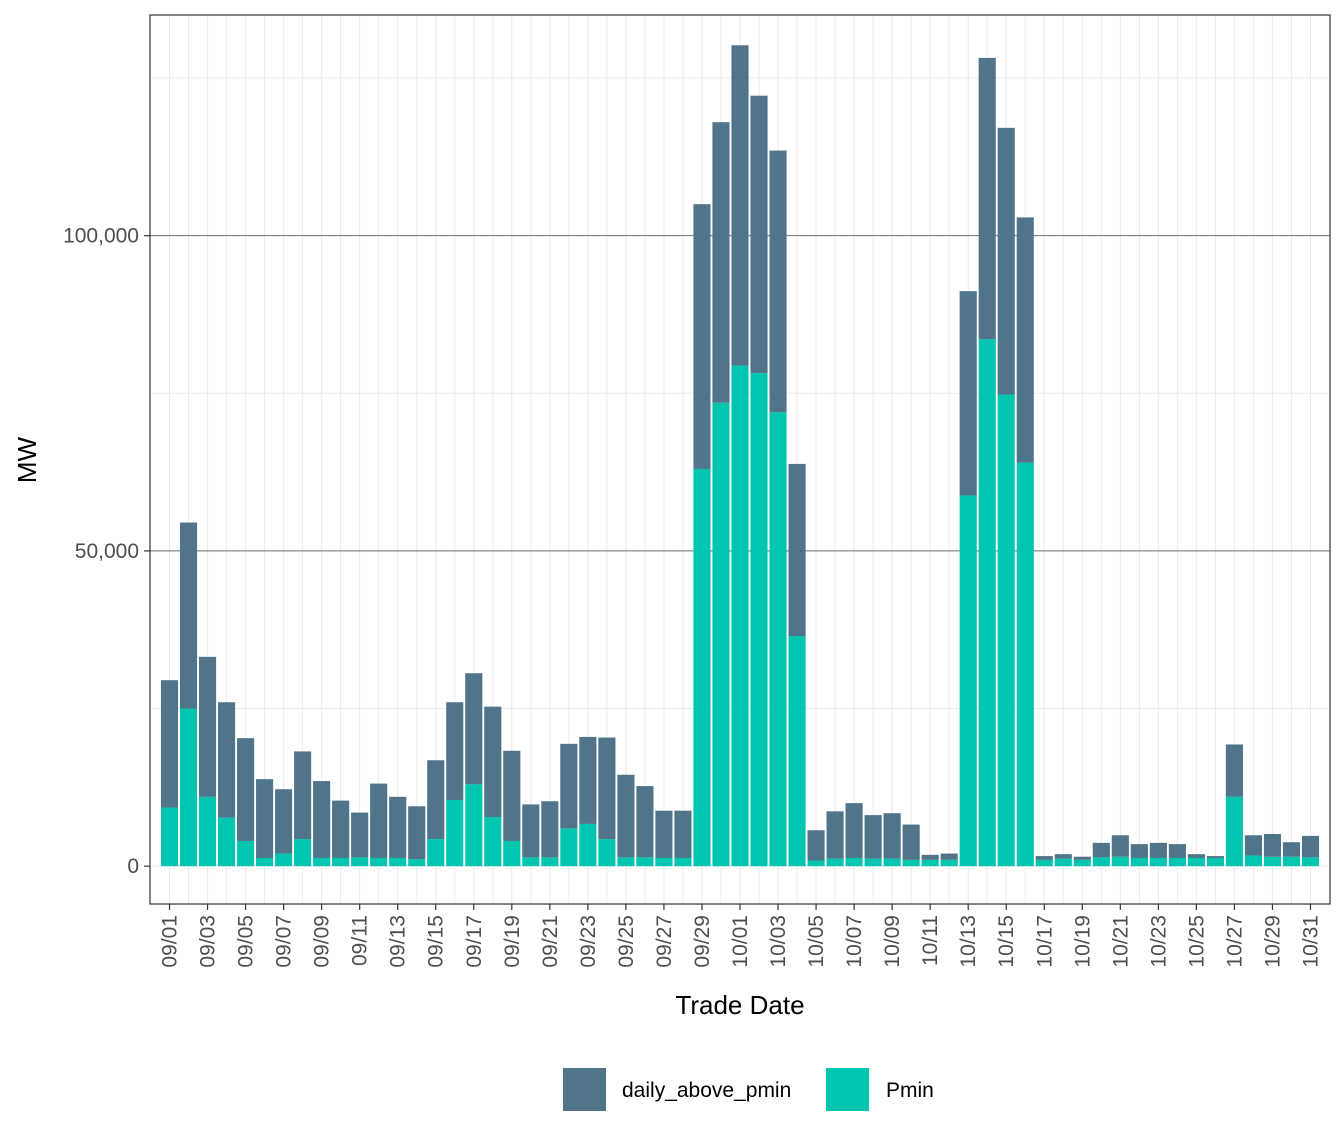  I want to click on x-tick-label: 10/21, so click(1120, 941).